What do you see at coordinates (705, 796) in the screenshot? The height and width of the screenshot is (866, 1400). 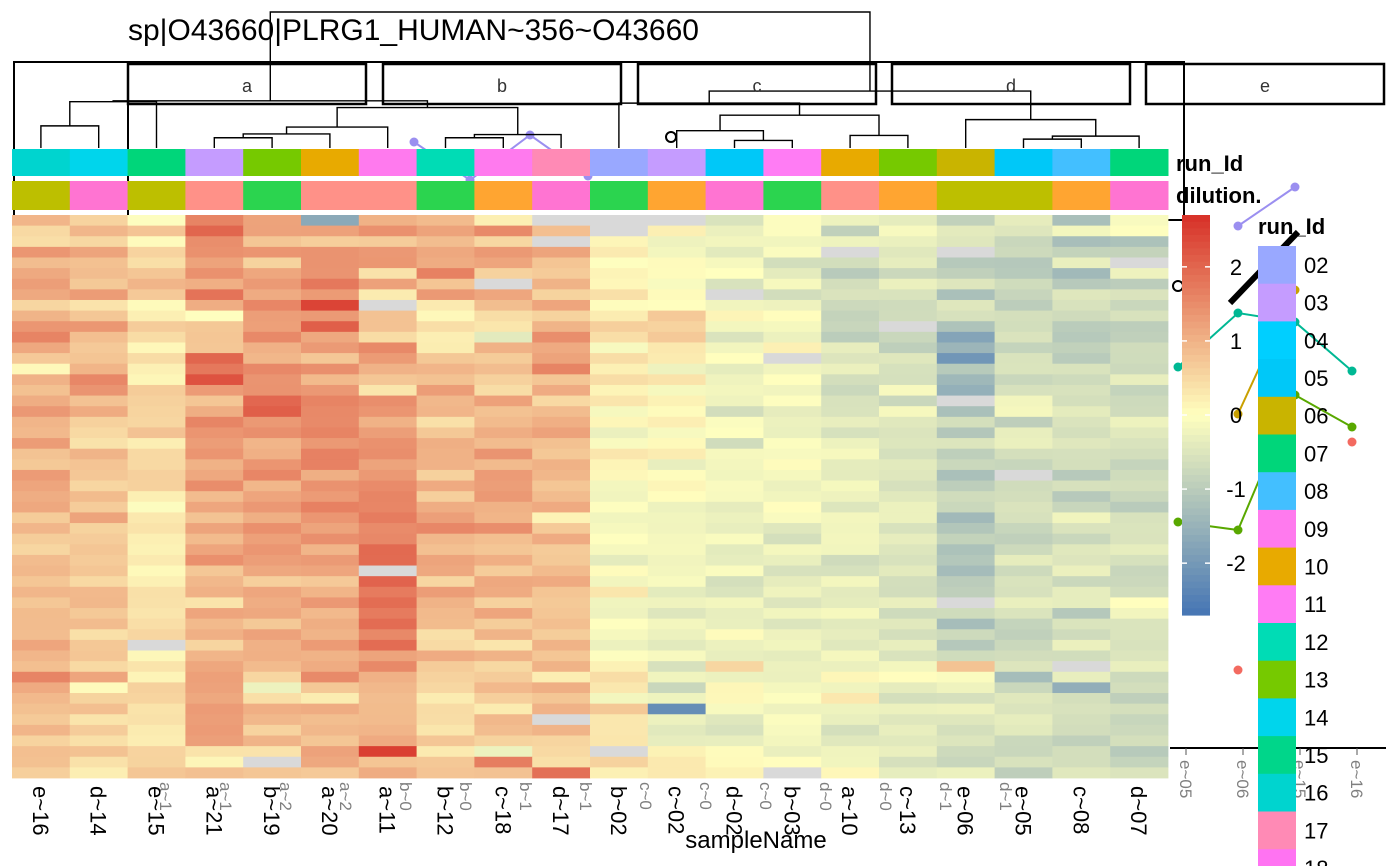 I see `bg-tick-label: c~0` at bounding box center [705, 796].